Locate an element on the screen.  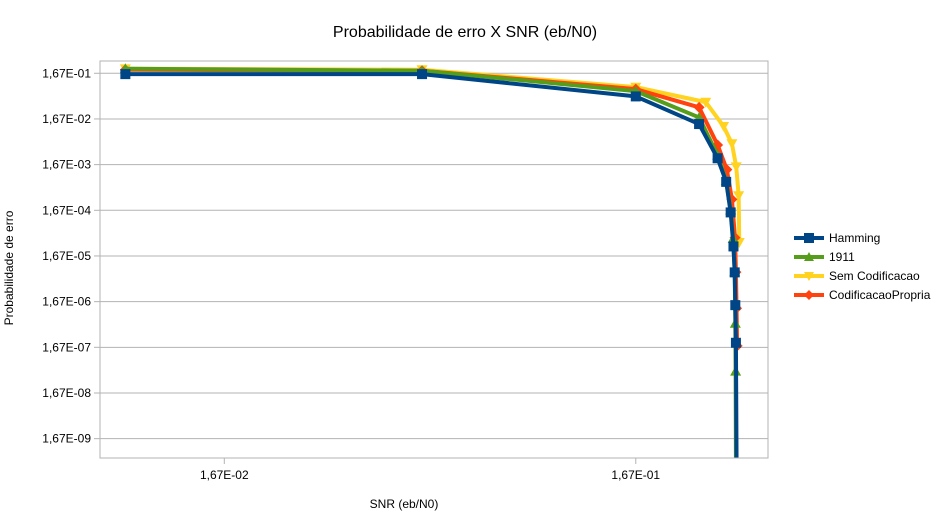
legend-item-hamming: Hamming is located at coordinates (837, 238).